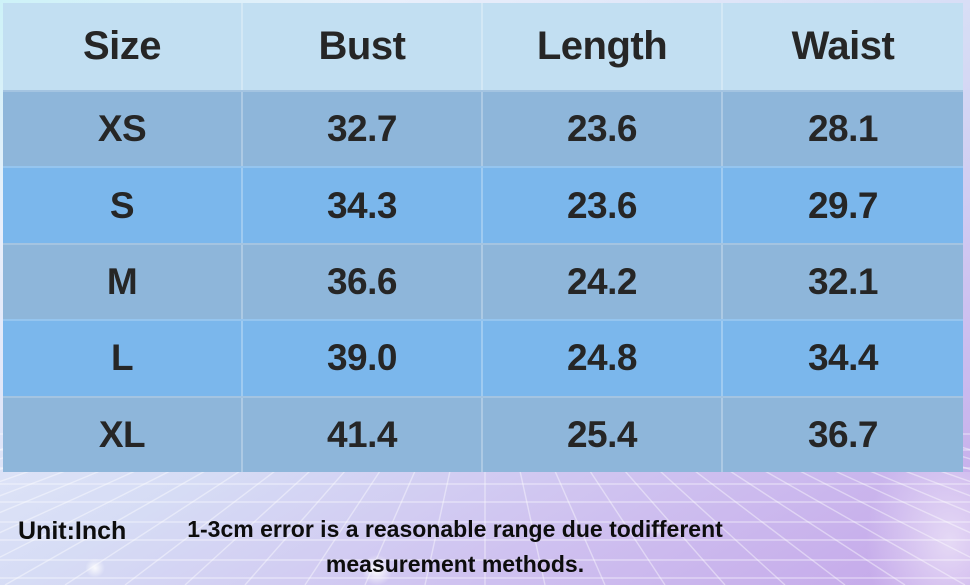  Describe the element at coordinates (363, 205) in the screenshot. I see `cell-bust: 34.3` at that location.